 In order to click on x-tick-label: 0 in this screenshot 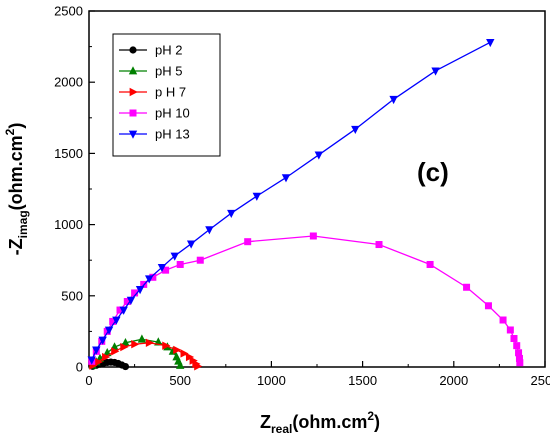, I will do `click(88, 380)`.